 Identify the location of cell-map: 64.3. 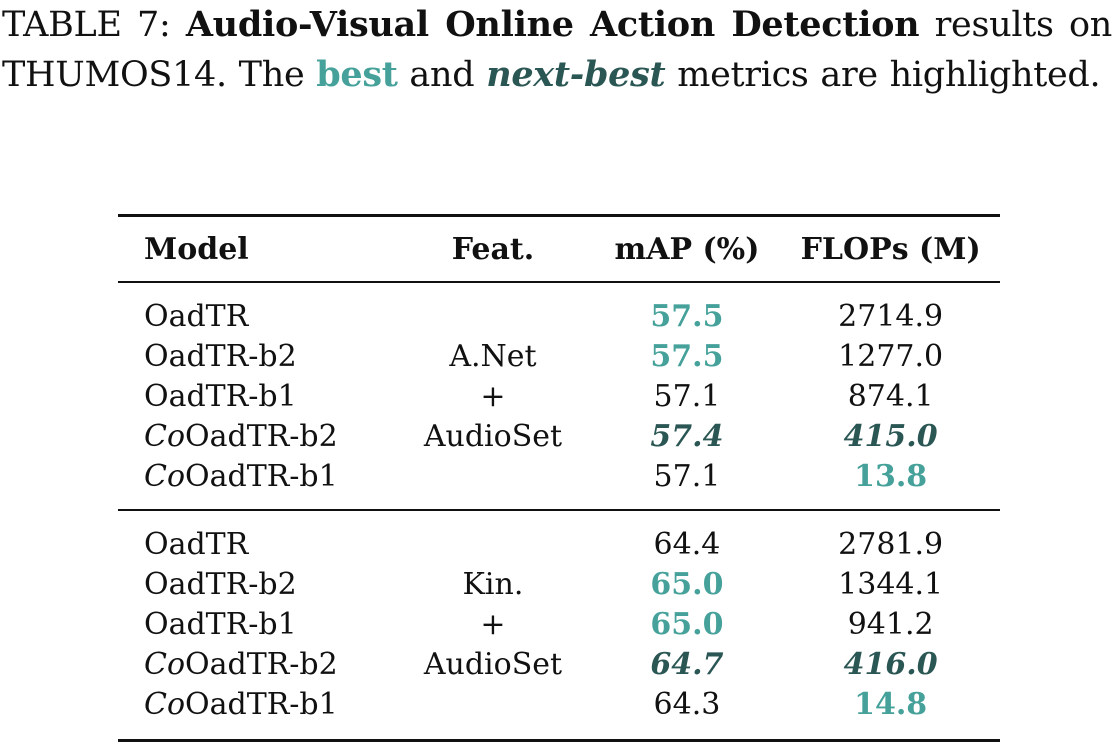
(687, 704).